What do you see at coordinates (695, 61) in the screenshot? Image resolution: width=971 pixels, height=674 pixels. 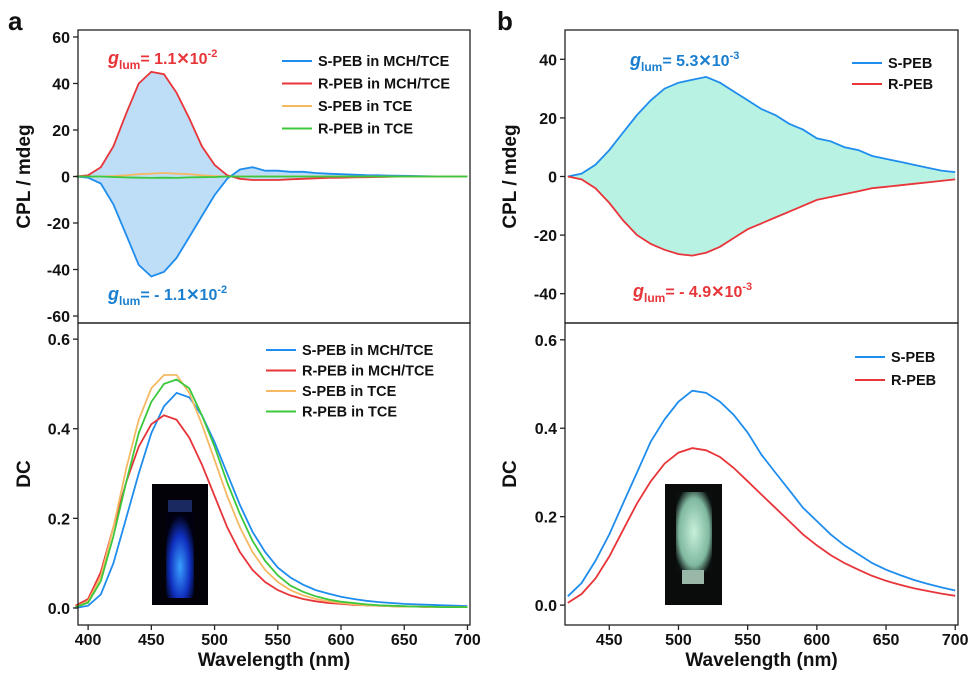 I see `annotation-text: = 5.3✕10` at bounding box center [695, 61].